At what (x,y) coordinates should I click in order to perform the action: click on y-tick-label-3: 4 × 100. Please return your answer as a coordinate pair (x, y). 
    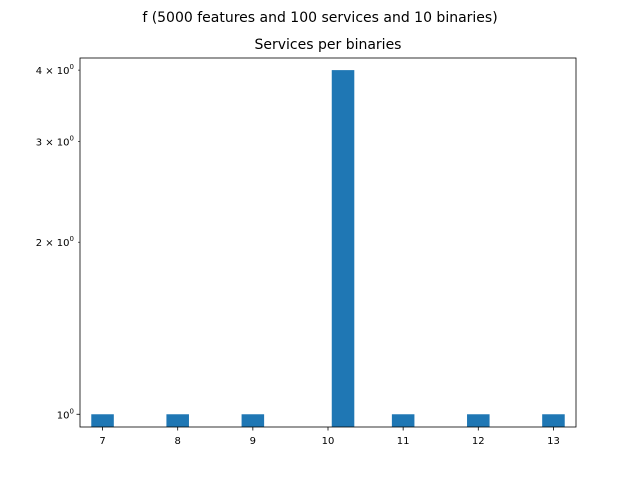
    Looking at the image, I should click on (55, 70).